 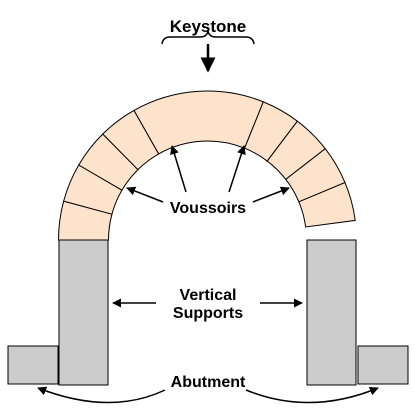 What do you see at coordinates (312, 395) in the screenshot?
I see `abutment-arrow-right` at bounding box center [312, 395].